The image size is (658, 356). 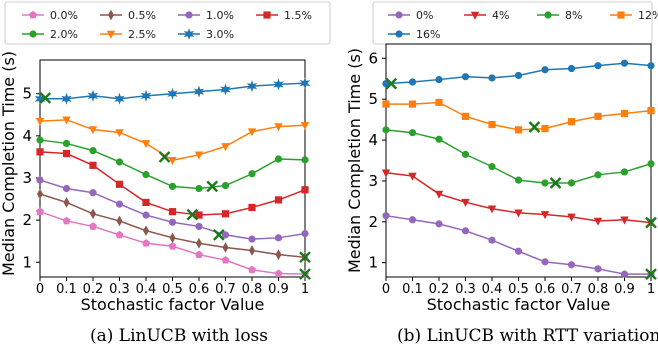 I want to click on series-4pct, so click(x=518, y=198).